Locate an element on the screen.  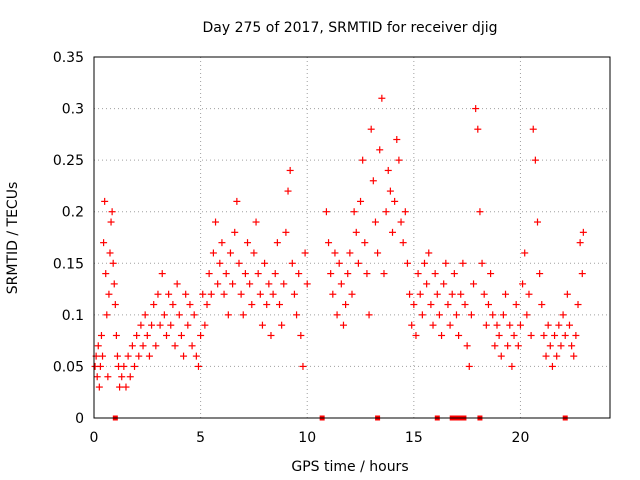
y-tick-label: 0.1 is located at coordinates (73, 316).